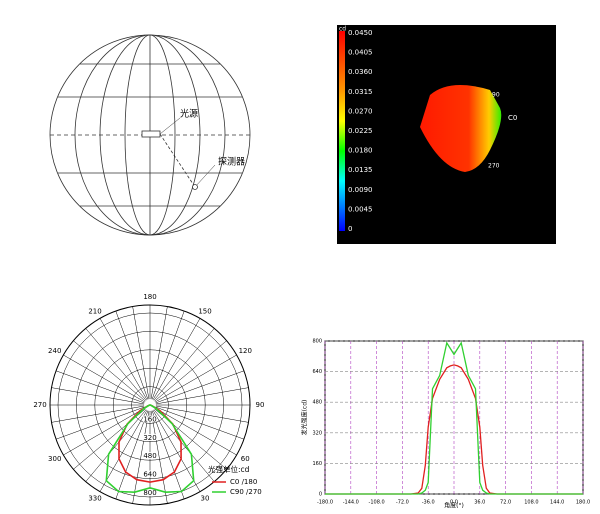 The height and width of the screenshot is (514, 600). Describe the element at coordinates (317, 464) in the screenshot. I see `y-tick-label: 160` at that location.